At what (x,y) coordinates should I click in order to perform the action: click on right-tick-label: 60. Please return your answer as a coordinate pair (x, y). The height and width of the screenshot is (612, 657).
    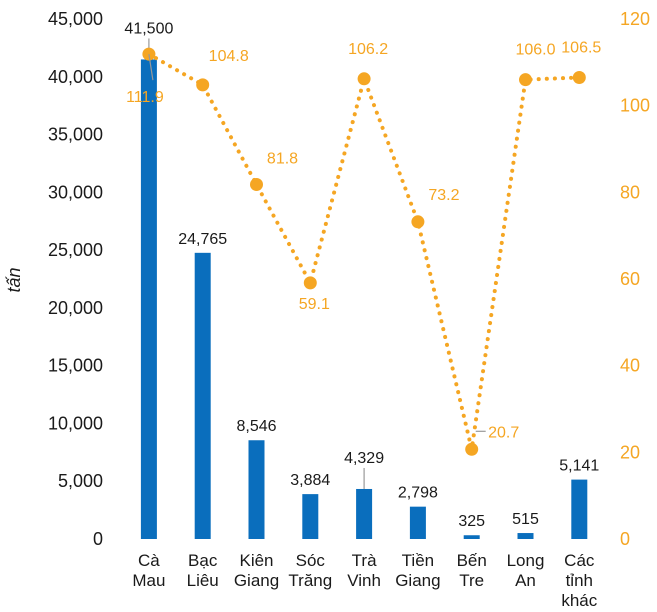
    Looking at the image, I should click on (630, 279).